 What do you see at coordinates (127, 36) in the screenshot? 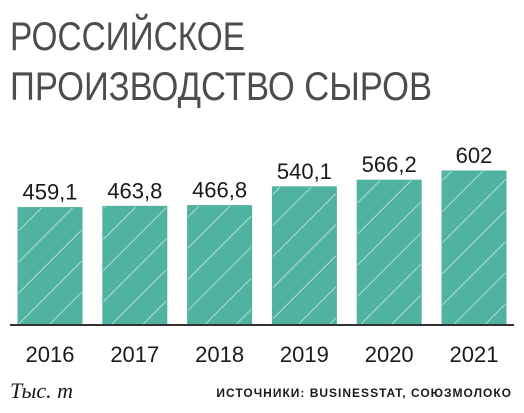
I see `chart-title: РОССИЙСКОЕ` at bounding box center [127, 36].